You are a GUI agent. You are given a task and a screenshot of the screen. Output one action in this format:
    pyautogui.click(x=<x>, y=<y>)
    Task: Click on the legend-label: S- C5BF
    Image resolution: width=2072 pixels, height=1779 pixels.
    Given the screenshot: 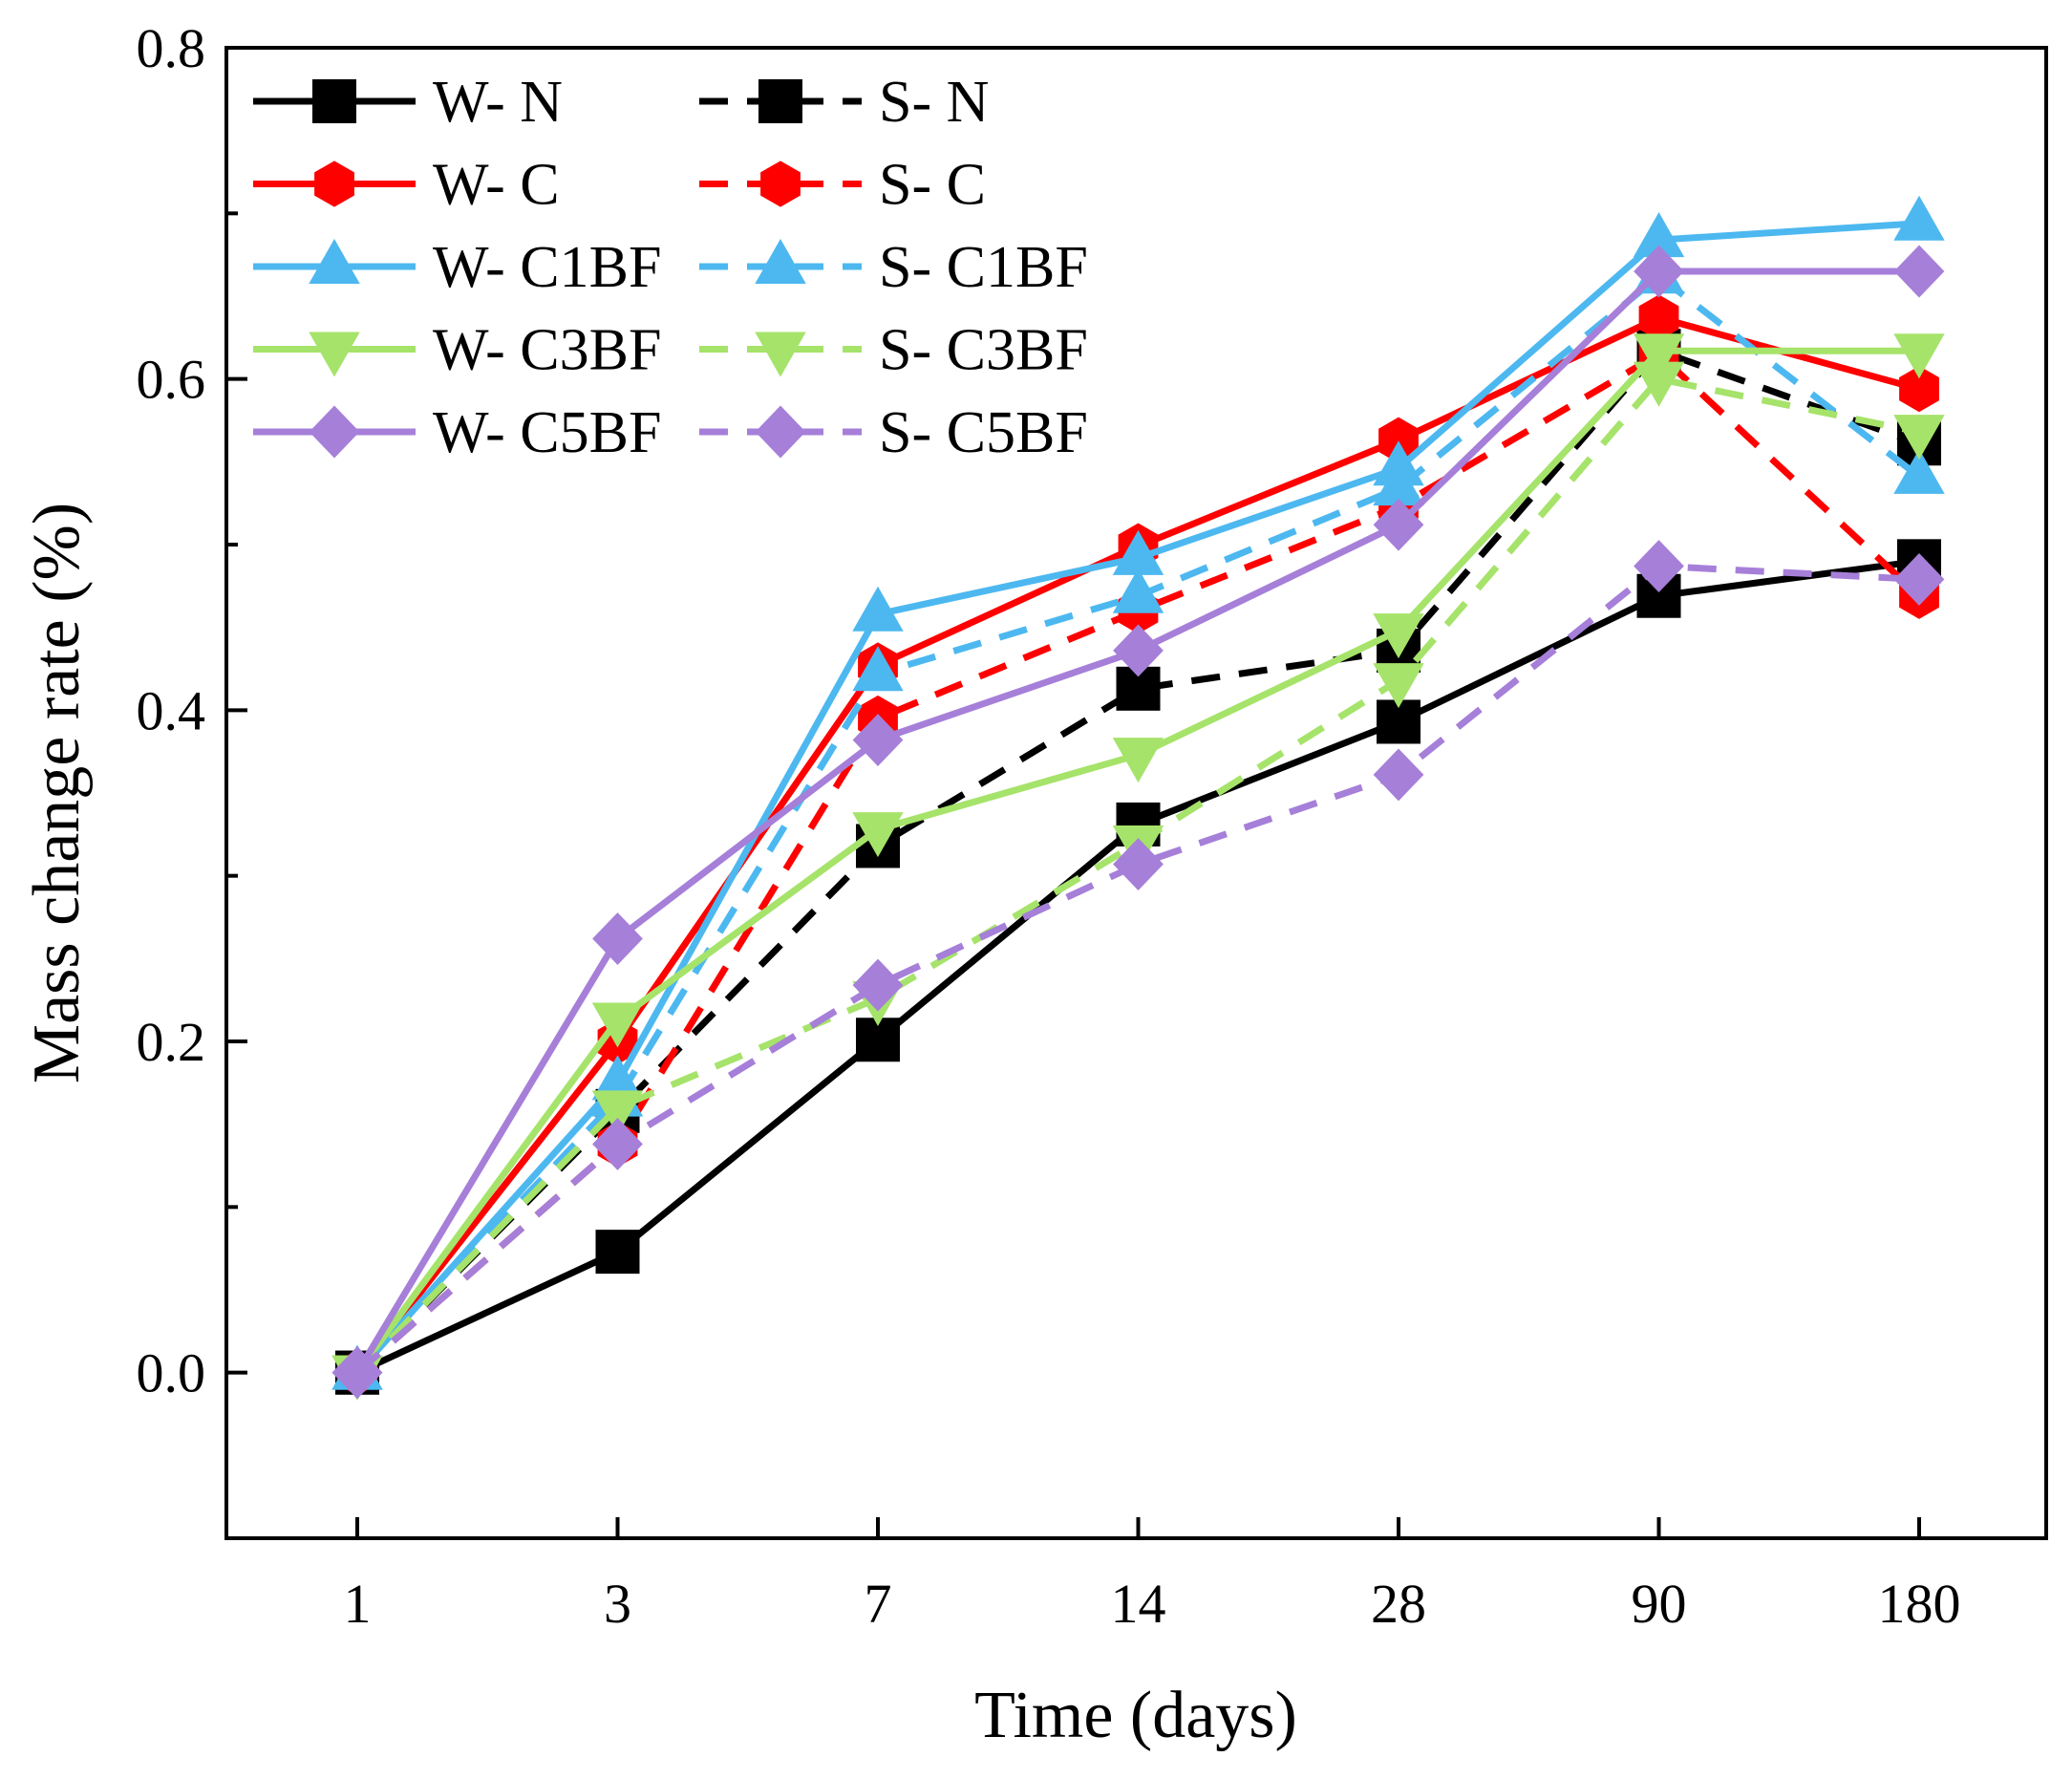 What is the action you would take?
    pyautogui.click(x=984, y=433)
    